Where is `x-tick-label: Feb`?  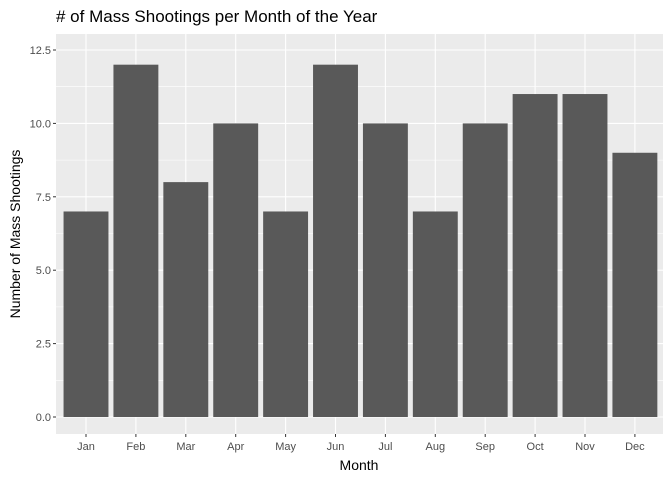 x-tick-label: Feb is located at coordinates (135, 447).